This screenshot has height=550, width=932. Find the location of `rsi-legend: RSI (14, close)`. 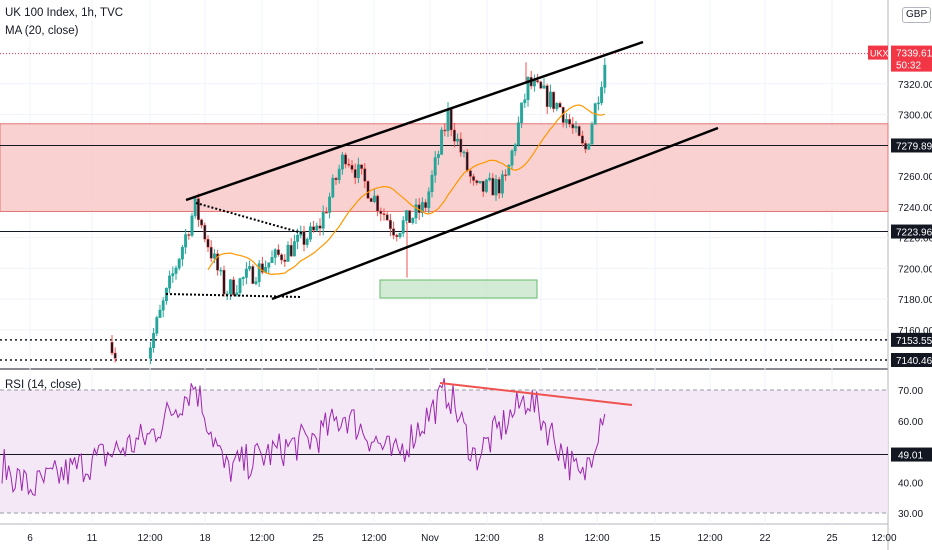

rsi-legend: RSI (14, close) is located at coordinates (43, 385).